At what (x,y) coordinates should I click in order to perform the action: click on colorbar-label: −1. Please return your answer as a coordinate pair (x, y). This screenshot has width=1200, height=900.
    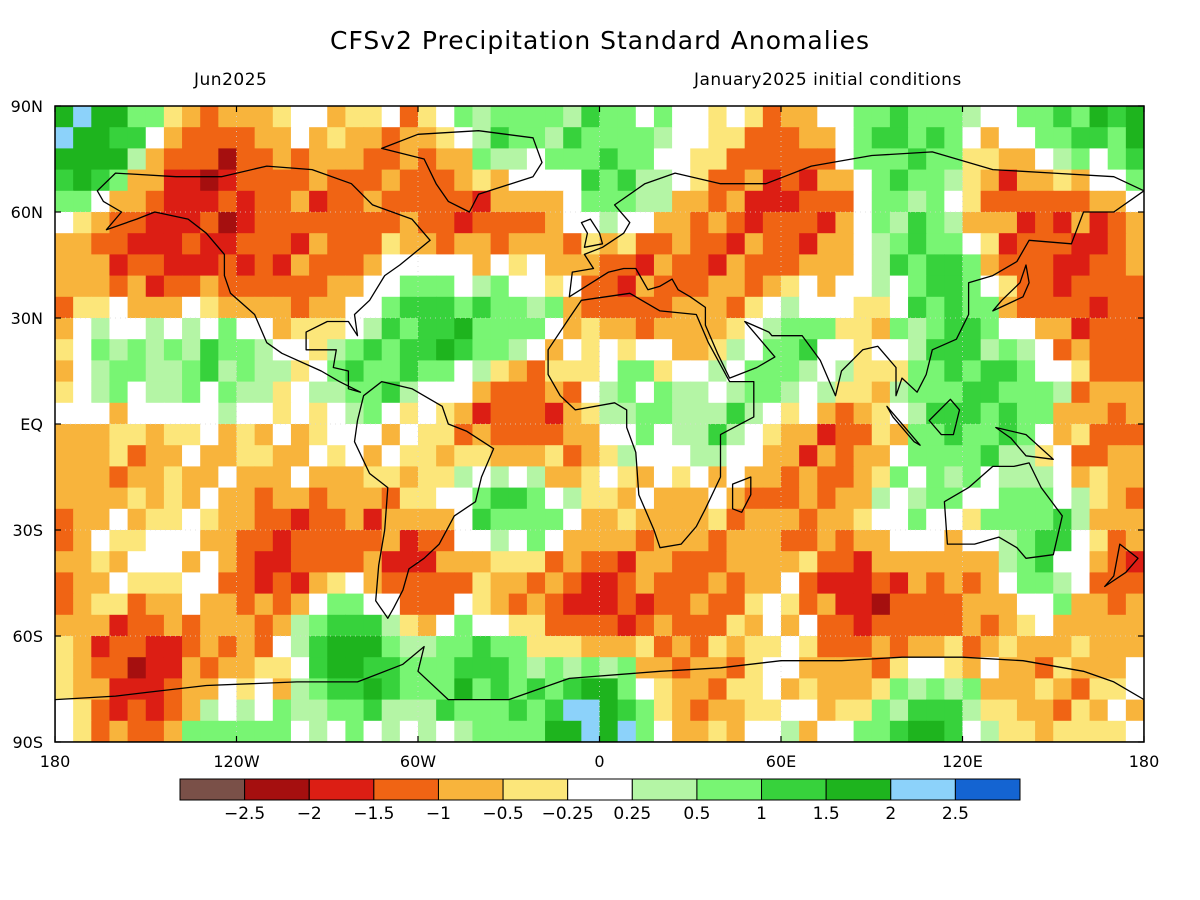
    Looking at the image, I should click on (438, 814).